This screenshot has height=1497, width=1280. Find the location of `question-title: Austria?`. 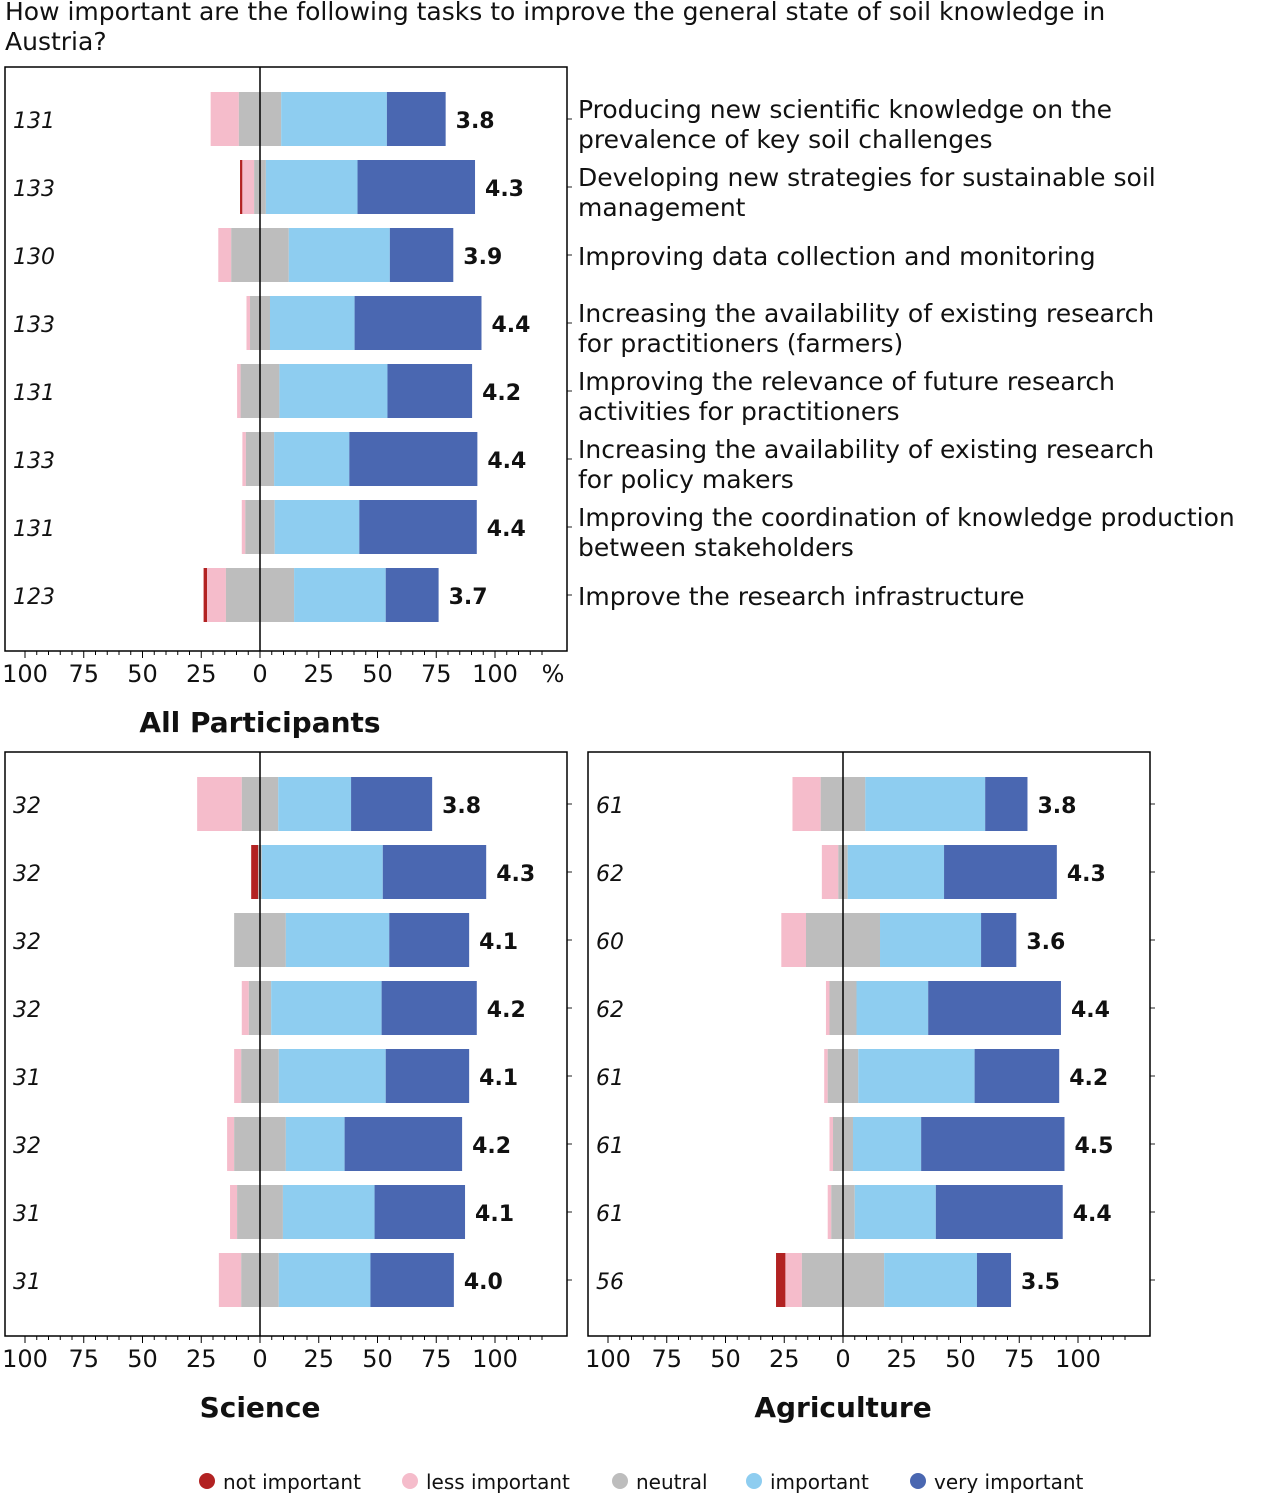

question-title: Austria? is located at coordinates (56, 41).